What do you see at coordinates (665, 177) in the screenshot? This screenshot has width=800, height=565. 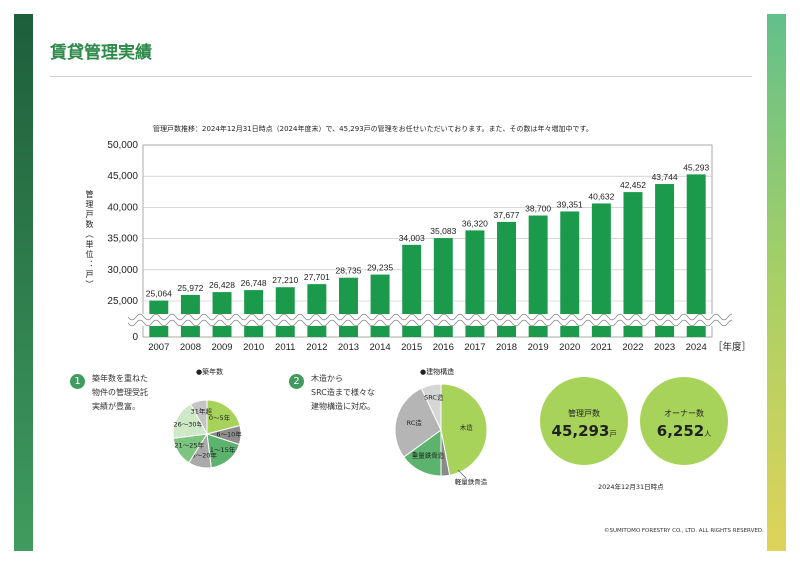 I see `bar-value-label: 43,744` at bounding box center [665, 177].